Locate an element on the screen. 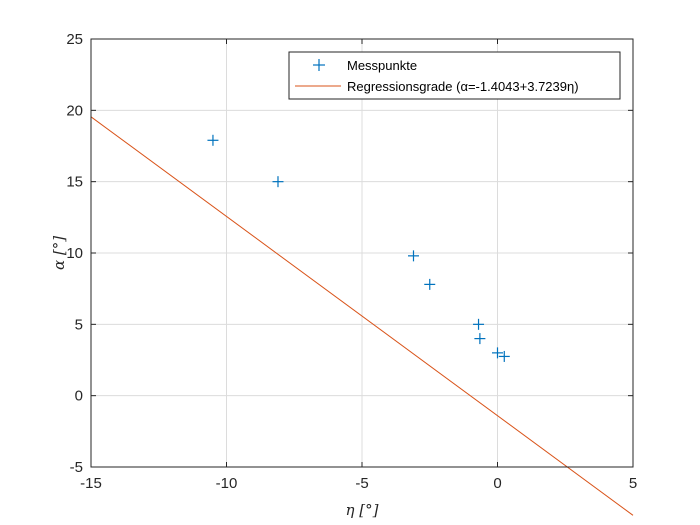 Image resolution: width=700 pixels, height=525 pixels. x-tick-label: -10 is located at coordinates (227, 483).